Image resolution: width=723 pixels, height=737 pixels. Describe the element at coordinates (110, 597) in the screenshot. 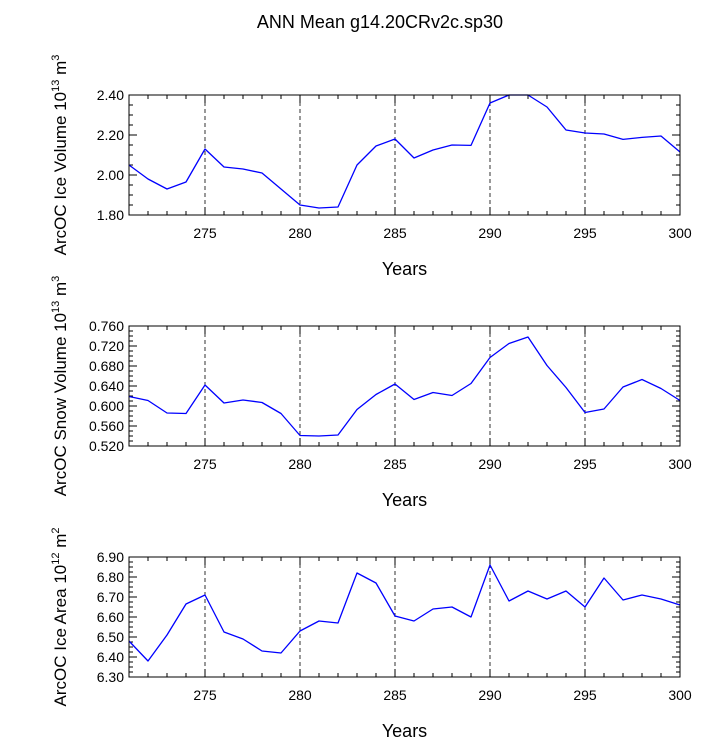

I see `y-tick-label: 6.70` at that location.